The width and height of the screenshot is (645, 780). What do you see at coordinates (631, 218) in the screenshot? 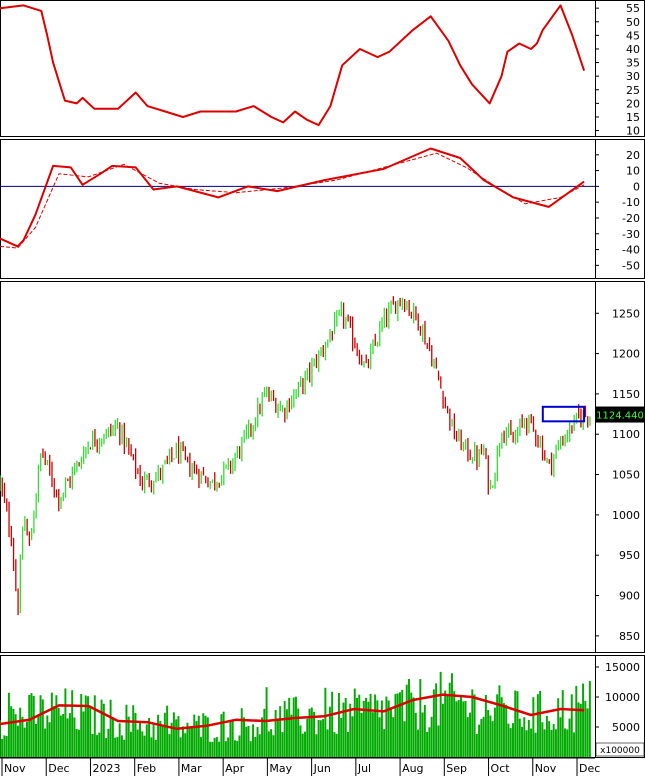
I see `y-tick-label: -20` at bounding box center [631, 218].